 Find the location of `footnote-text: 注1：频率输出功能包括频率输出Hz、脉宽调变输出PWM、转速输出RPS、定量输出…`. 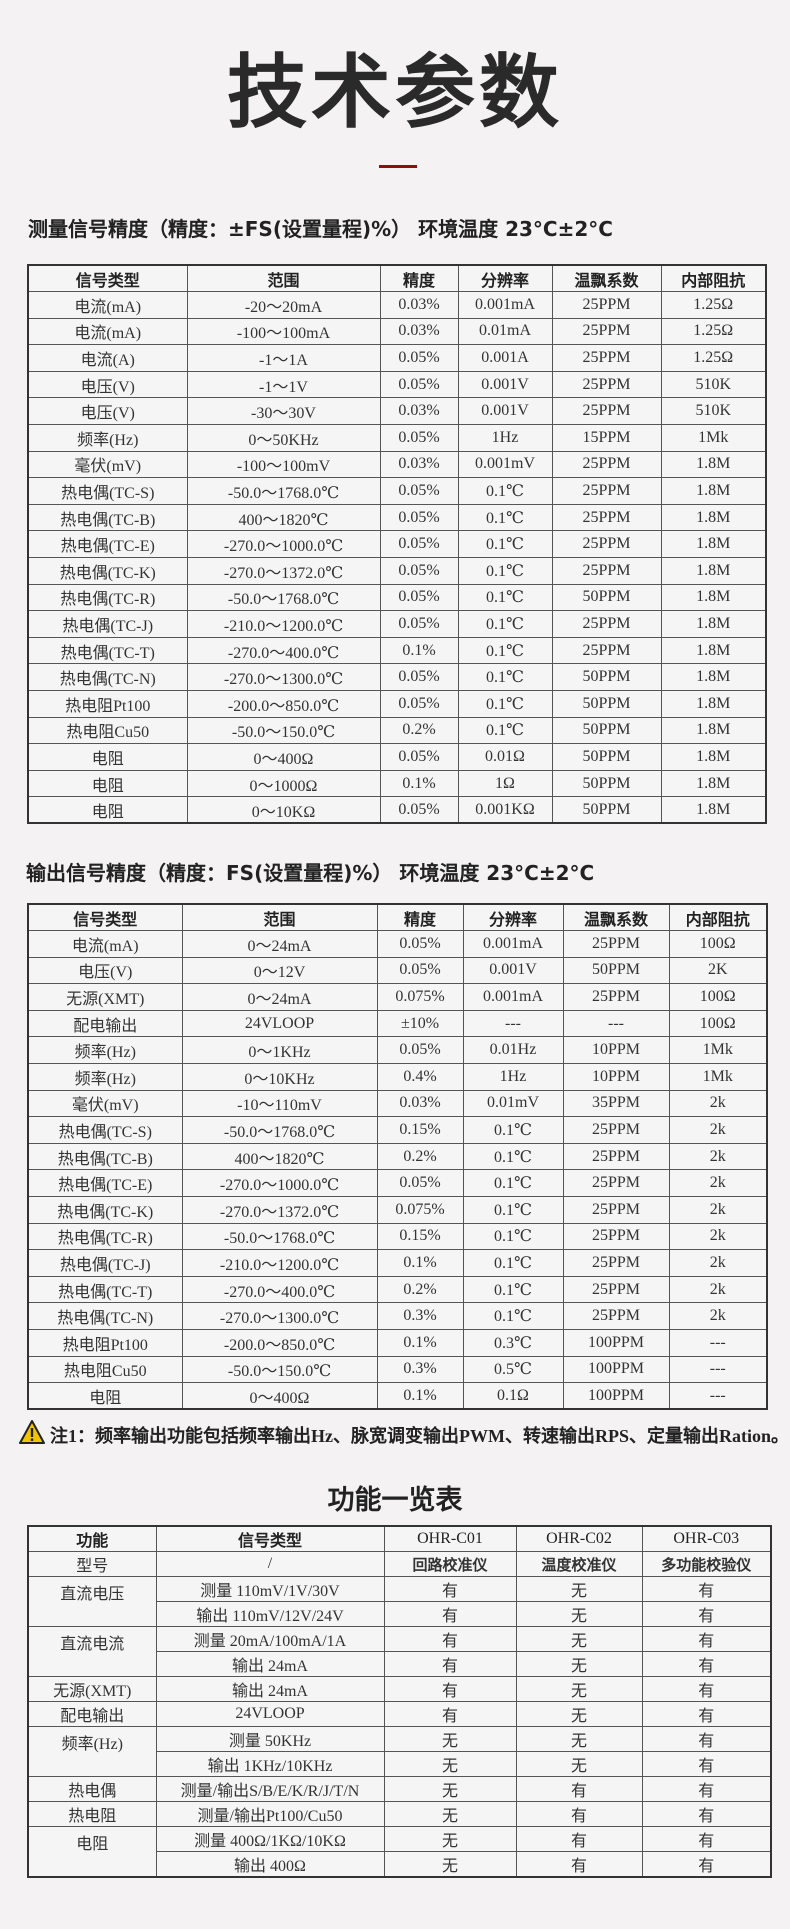

footnote-text: 注1：频率输出功能包括频率输出Hz、脉宽调变输出PWM、转速输出RPS、定量输出… is located at coordinates (419, 1435).